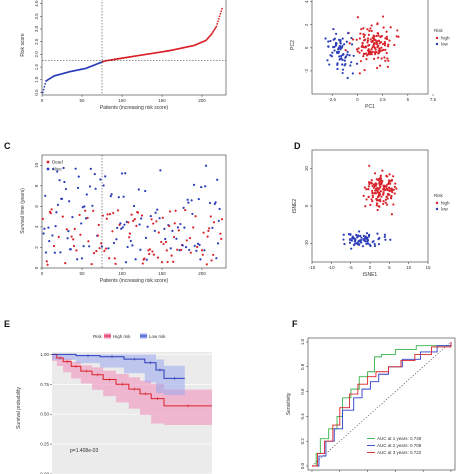 The height and width of the screenshot is (474, 474). What do you see at coordinates (162, 100) in the screenshot?
I see `panel-a-x-tick-label: 150` at bounding box center [162, 100].